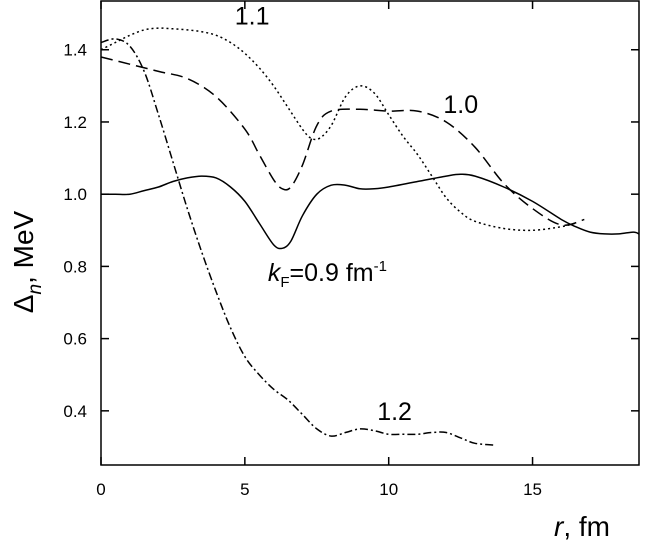 This screenshot has width=654, height=545. What do you see at coordinates (75, 50) in the screenshot?
I see `y-tick-label: 1.4` at bounding box center [75, 50].